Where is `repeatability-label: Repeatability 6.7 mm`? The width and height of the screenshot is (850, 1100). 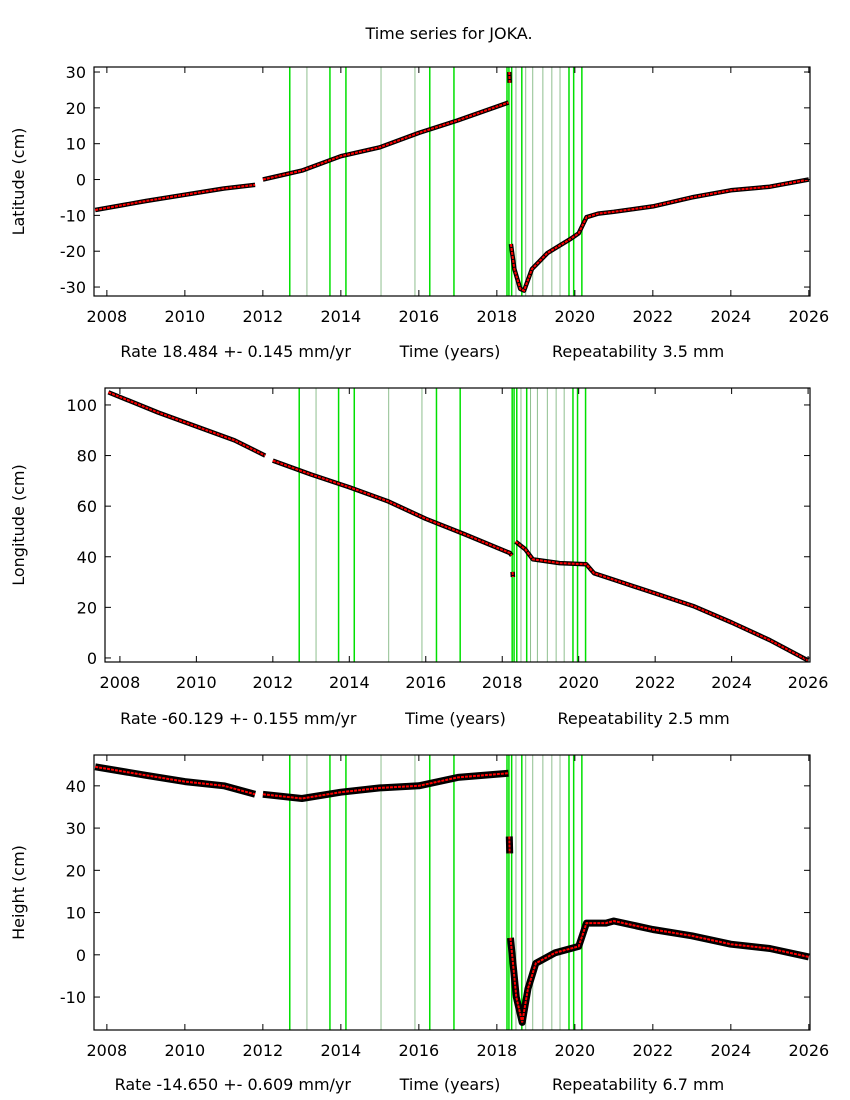 repeatability-label: Repeatability 6.7 mm is located at coordinates (638, 1084).